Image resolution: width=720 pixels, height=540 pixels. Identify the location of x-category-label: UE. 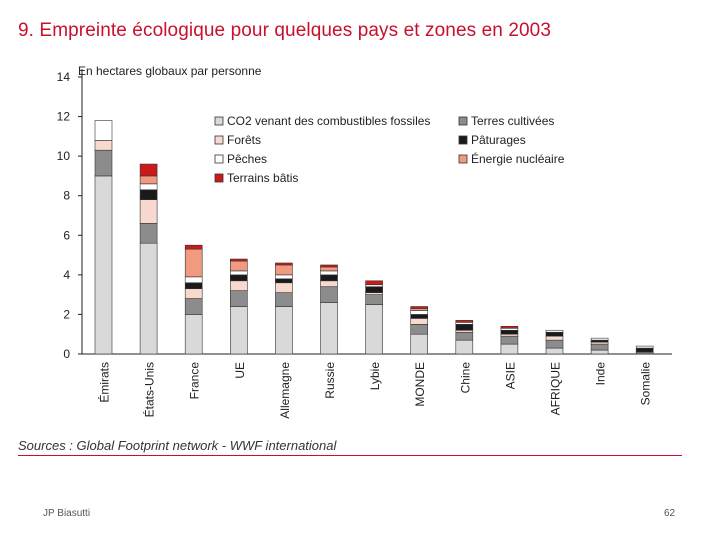
(240, 370).